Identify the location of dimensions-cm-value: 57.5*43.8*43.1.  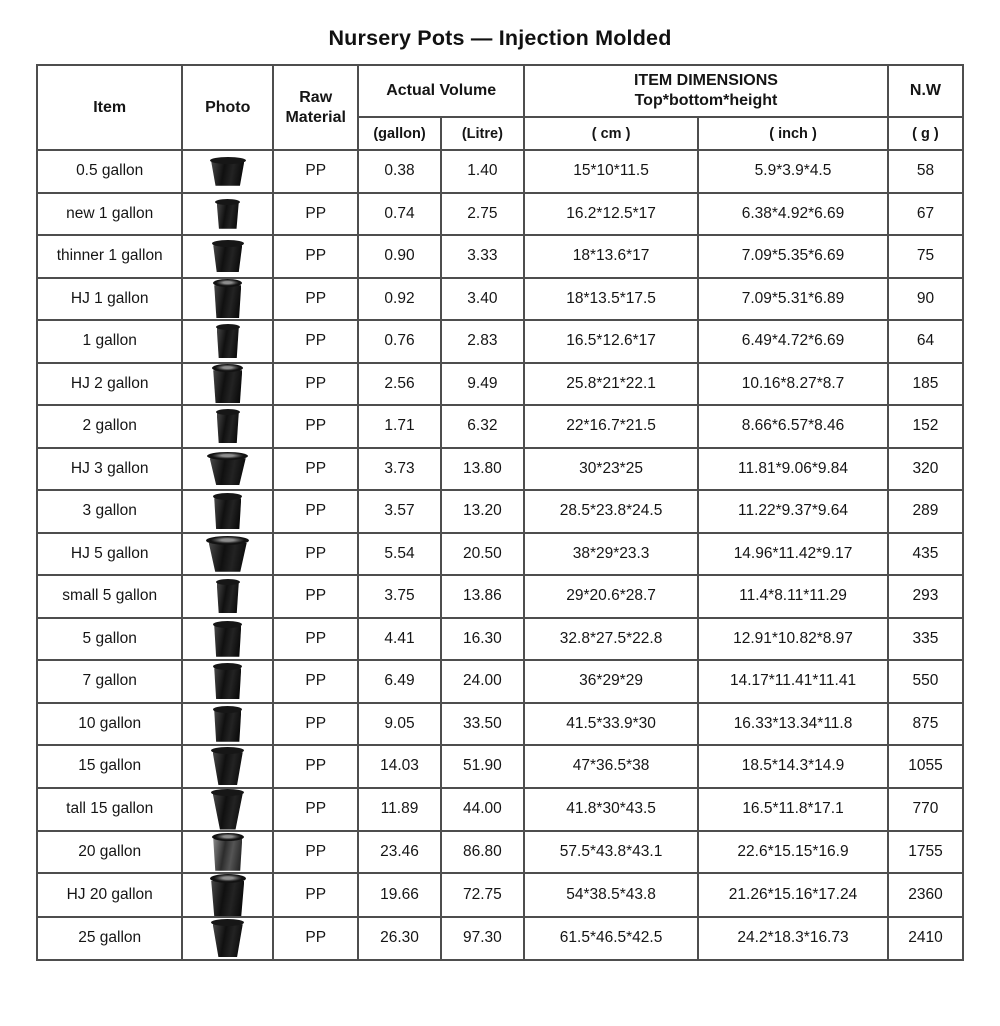
(611, 851).